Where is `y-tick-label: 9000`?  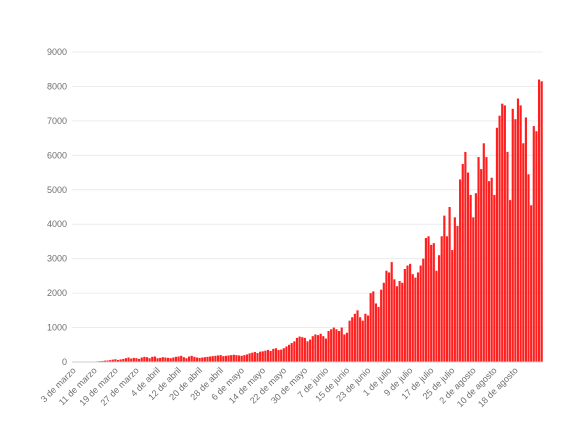
y-tick-label: 9000 is located at coordinates (57, 52).